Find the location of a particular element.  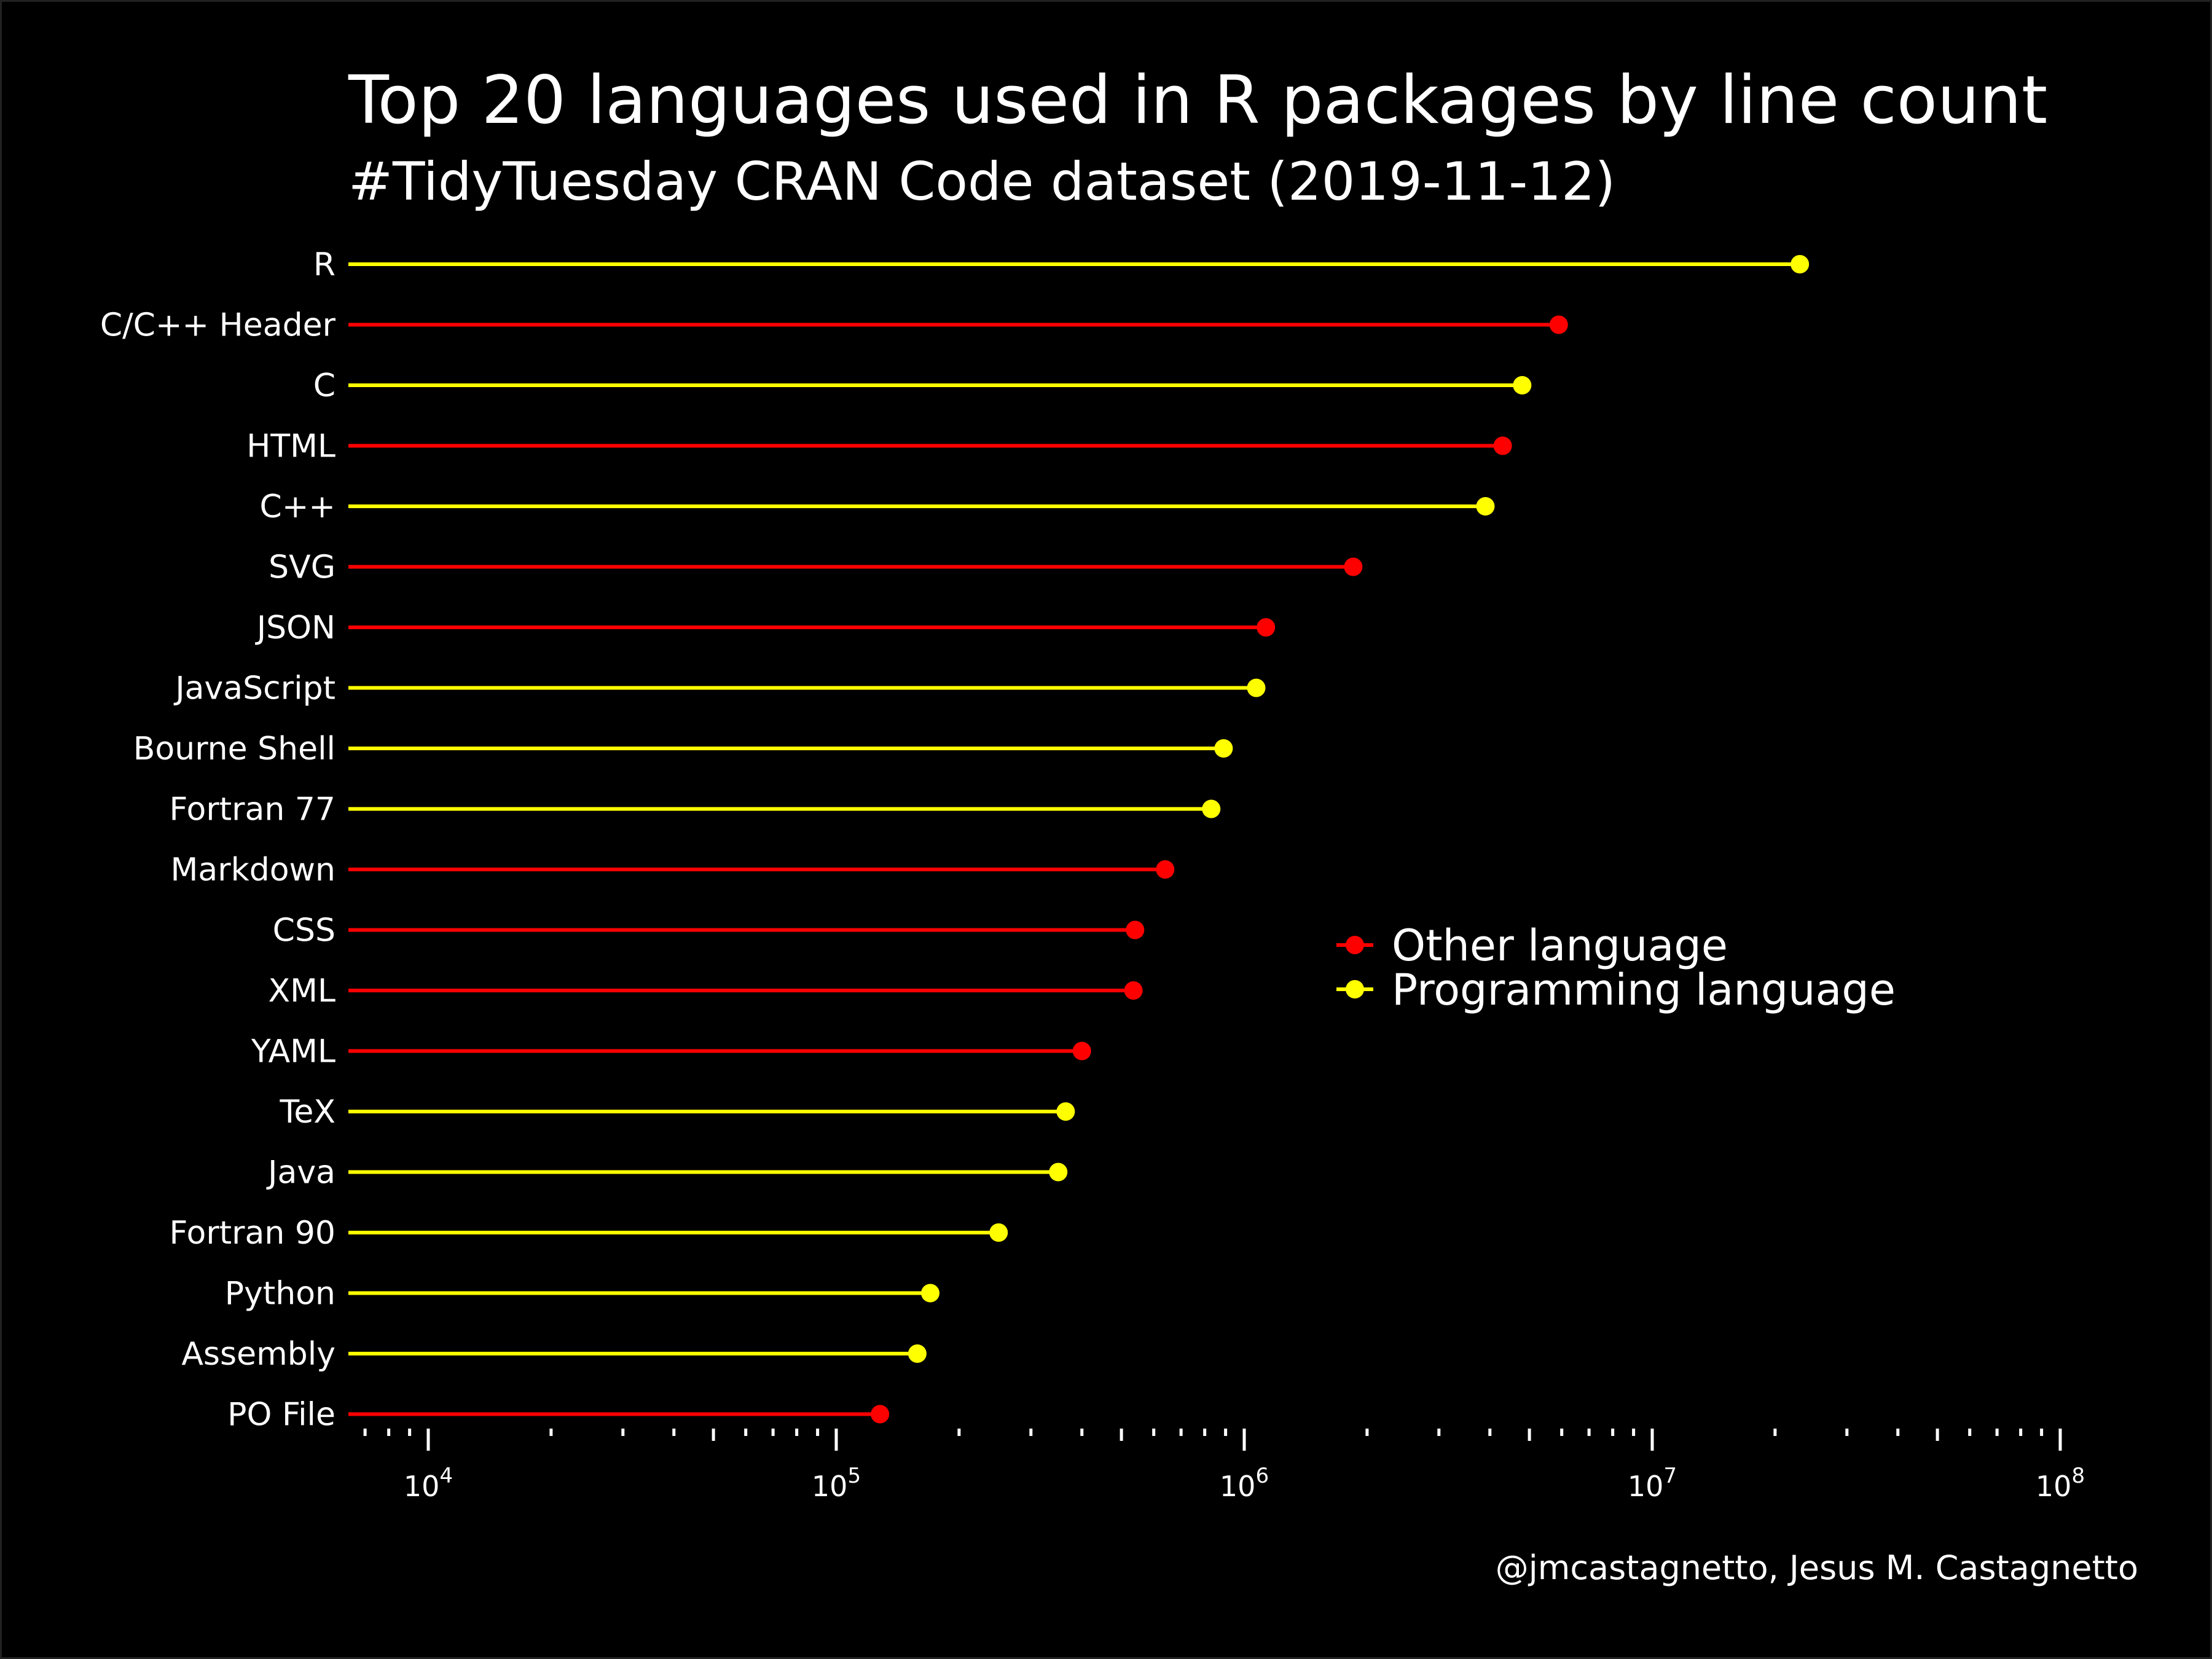

x-tick-label: 10⁴ is located at coordinates (428, 1483).